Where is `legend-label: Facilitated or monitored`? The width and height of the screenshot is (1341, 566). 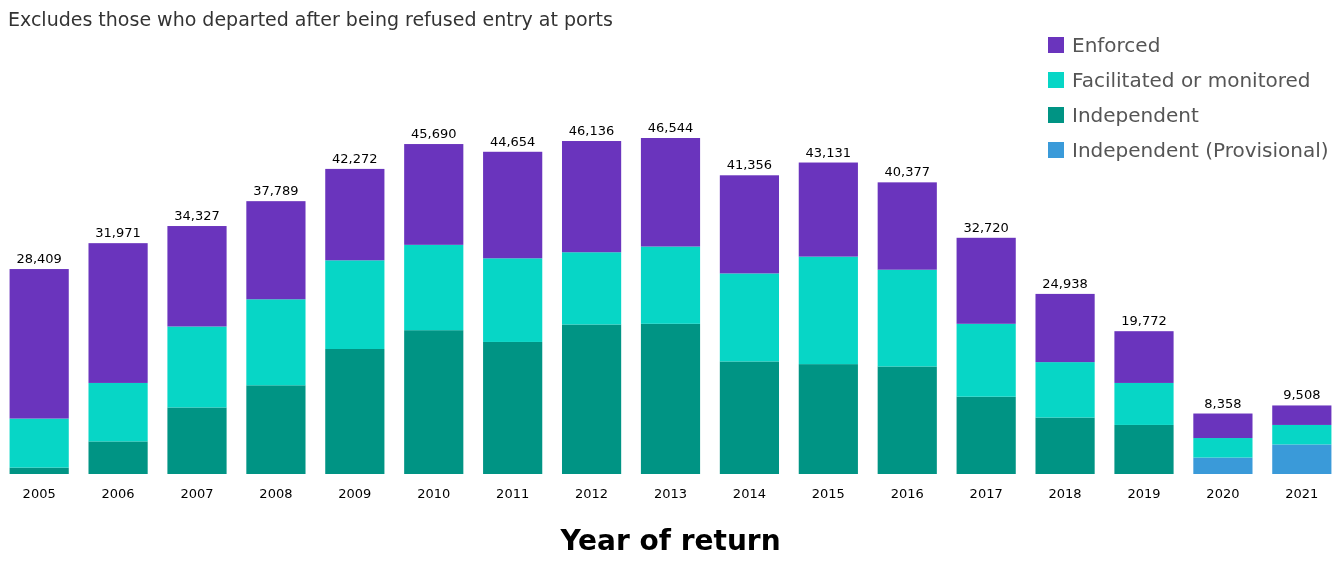 legend-label: Facilitated or monitored is located at coordinates (1191, 80).